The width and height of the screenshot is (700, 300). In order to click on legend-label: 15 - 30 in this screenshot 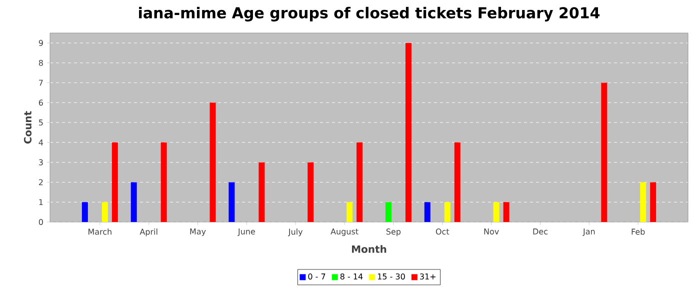, I will do `click(391, 276)`.